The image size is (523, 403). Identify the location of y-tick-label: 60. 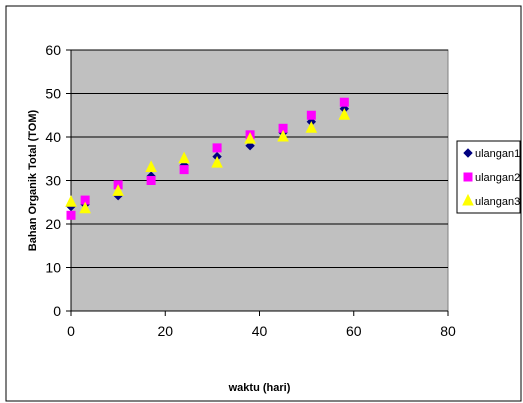
(53, 50).